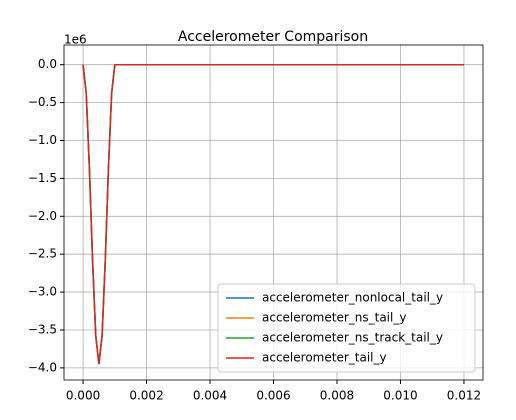 This screenshot has height=420, width=516. I want to click on x-tick-label: 0.000, so click(83, 396).